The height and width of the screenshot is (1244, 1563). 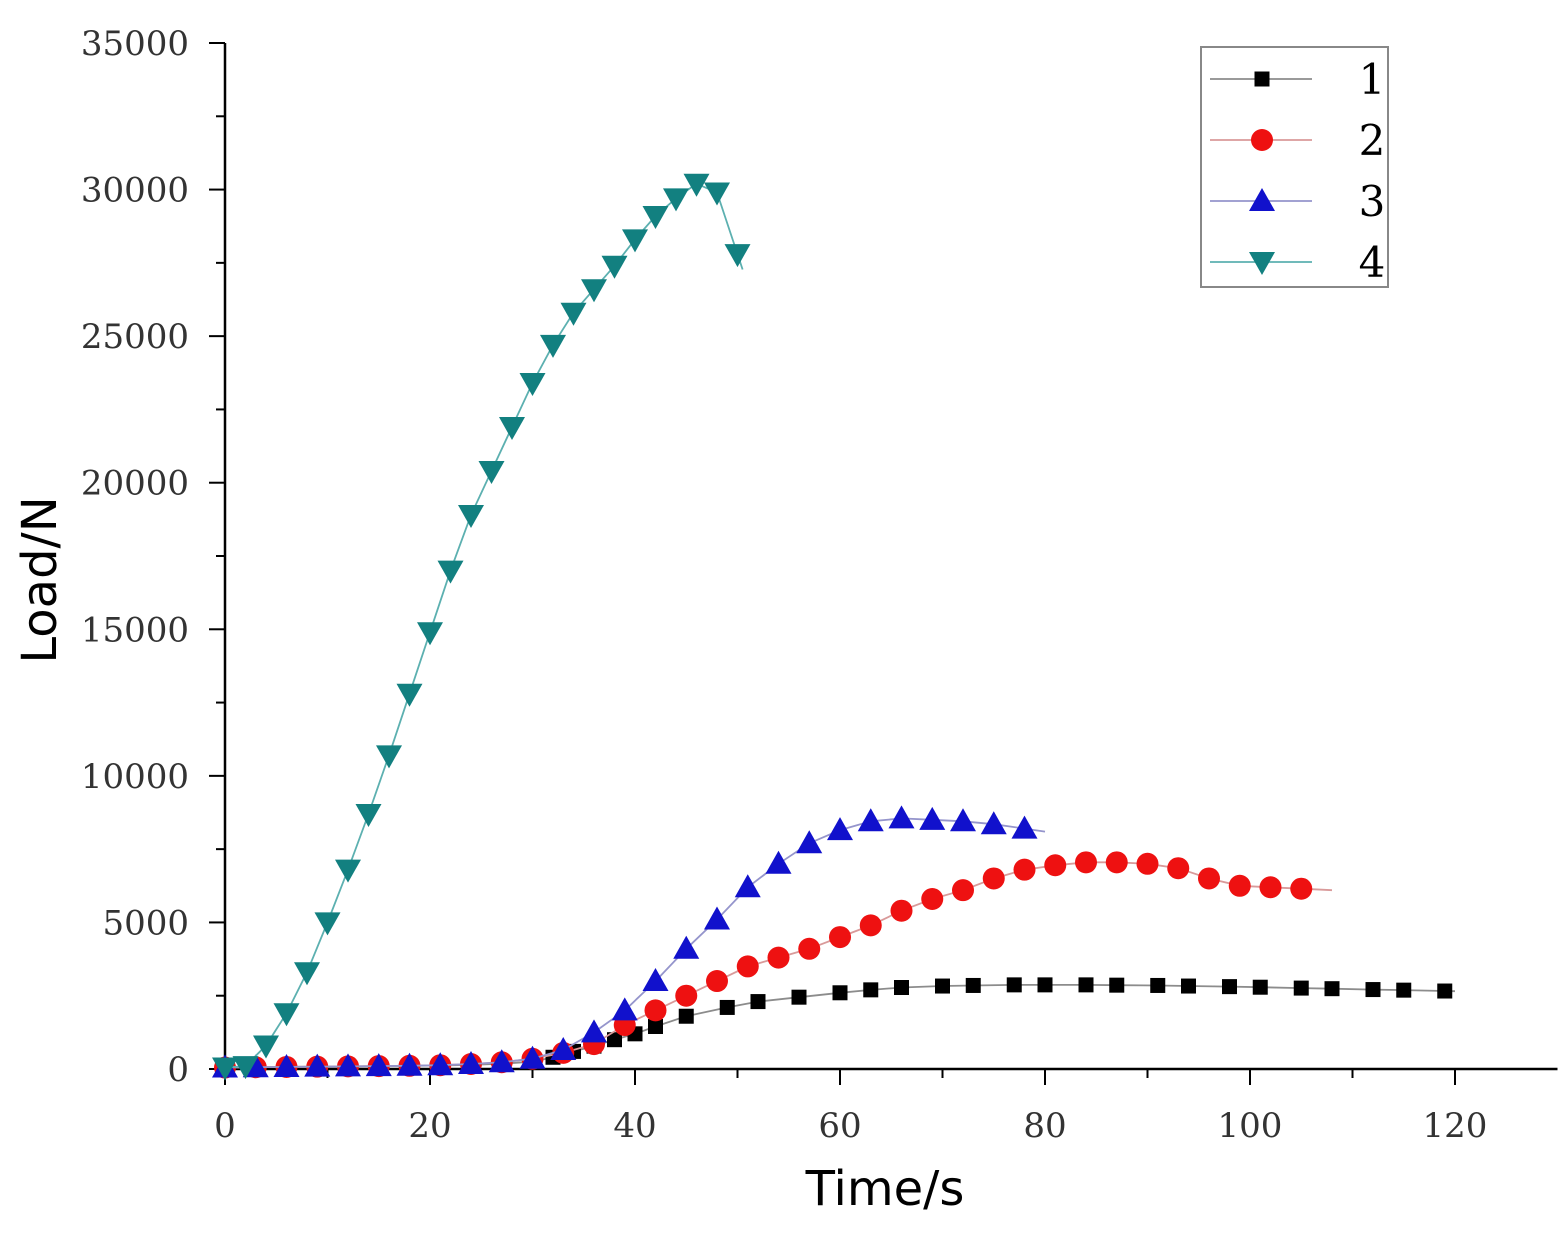 What do you see at coordinates (145, 923) in the screenshot?
I see `y-tick-label: 5000` at bounding box center [145, 923].